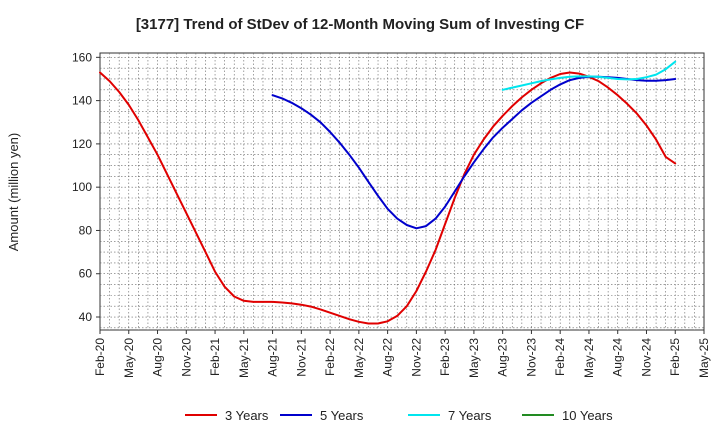 The image size is (720, 440). What do you see at coordinates (244, 358) in the screenshot?
I see `x-tick-label: May-21` at bounding box center [244, 358].